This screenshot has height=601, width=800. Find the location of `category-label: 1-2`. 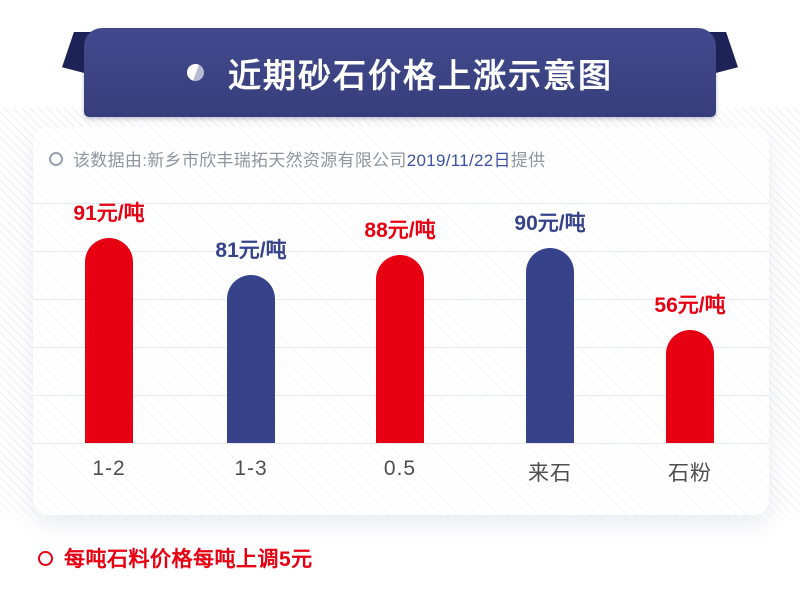

category-label: 1-2 is located at coordinates (109, 468).